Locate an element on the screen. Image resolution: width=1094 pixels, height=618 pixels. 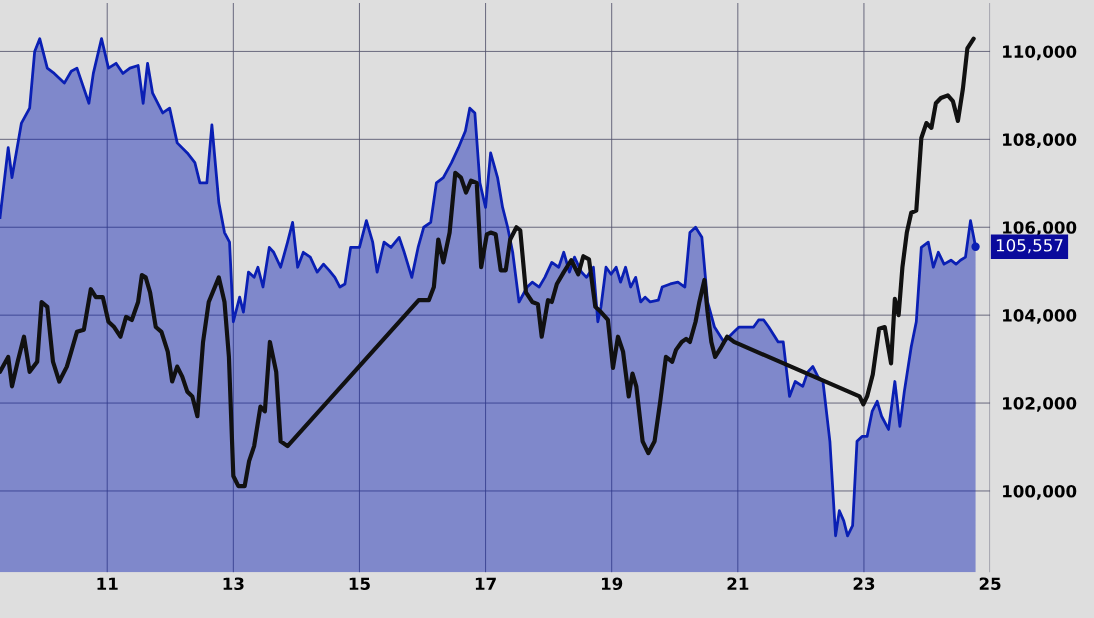
x-tick-label: 25 is located at coordinates (990, 584).